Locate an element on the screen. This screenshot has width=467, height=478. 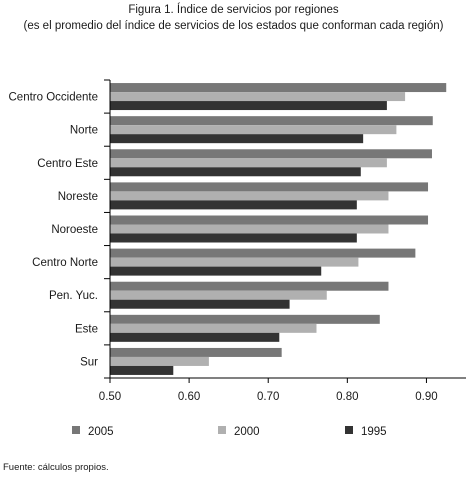
bar-2000-este is located at coordinates (213, 328).